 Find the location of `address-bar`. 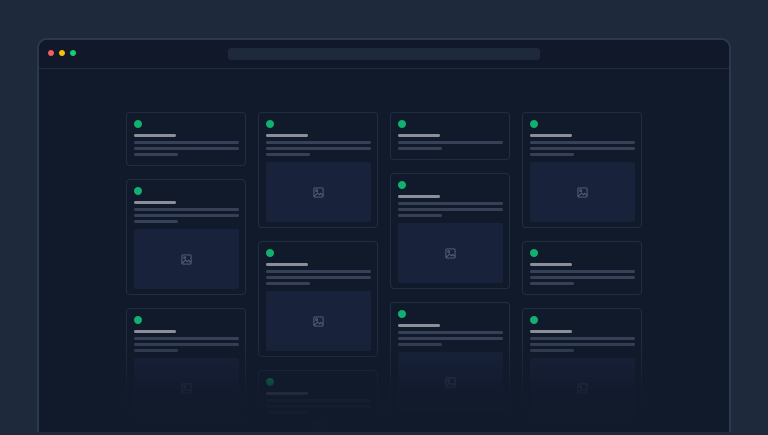

address-bar is located at coordinates (384, 54).